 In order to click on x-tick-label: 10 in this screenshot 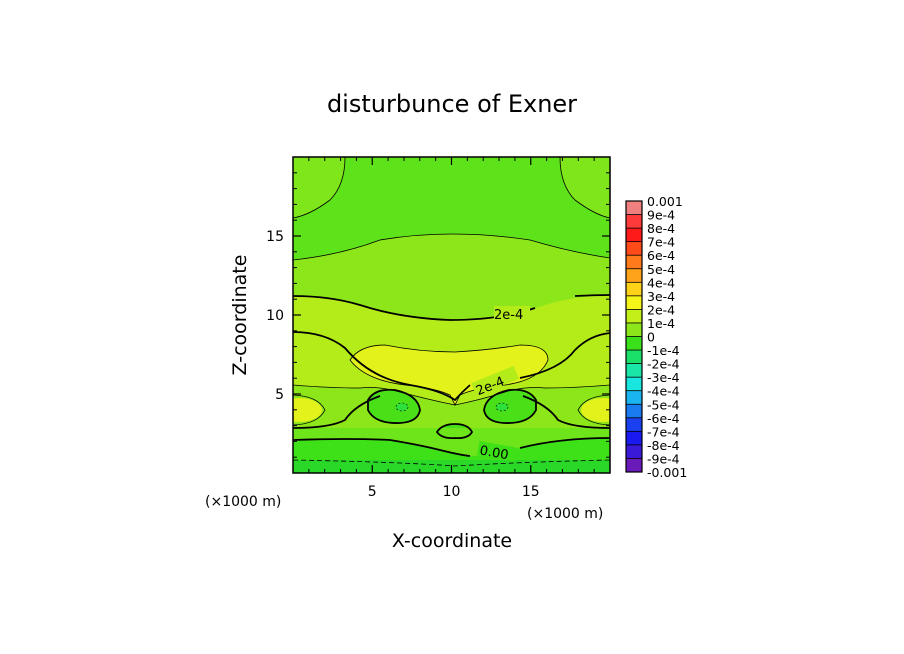, I will do `click(452, 492)`.